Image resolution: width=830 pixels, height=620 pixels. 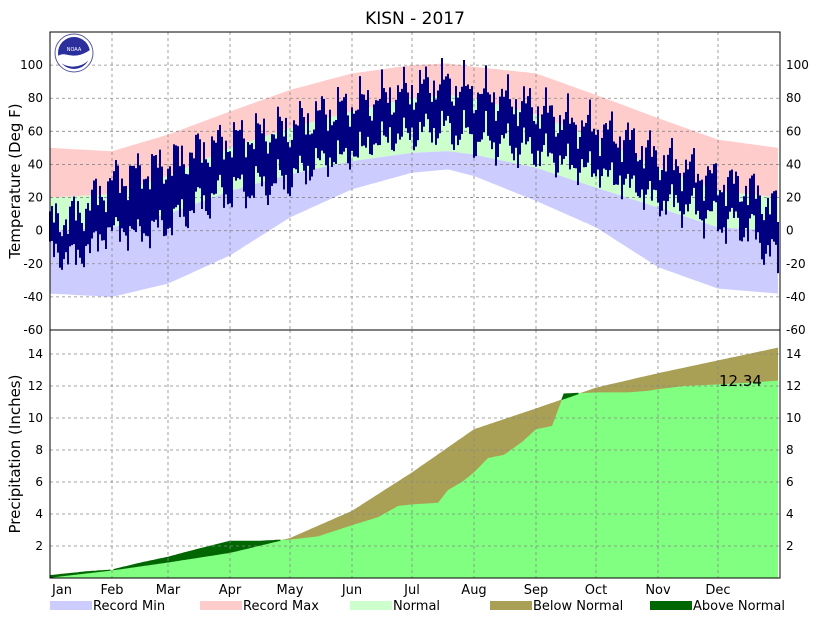 I want to click on precipitation-y-ticks-left: 2 4 6 8 10 12 14, so click(x=35, y=450).